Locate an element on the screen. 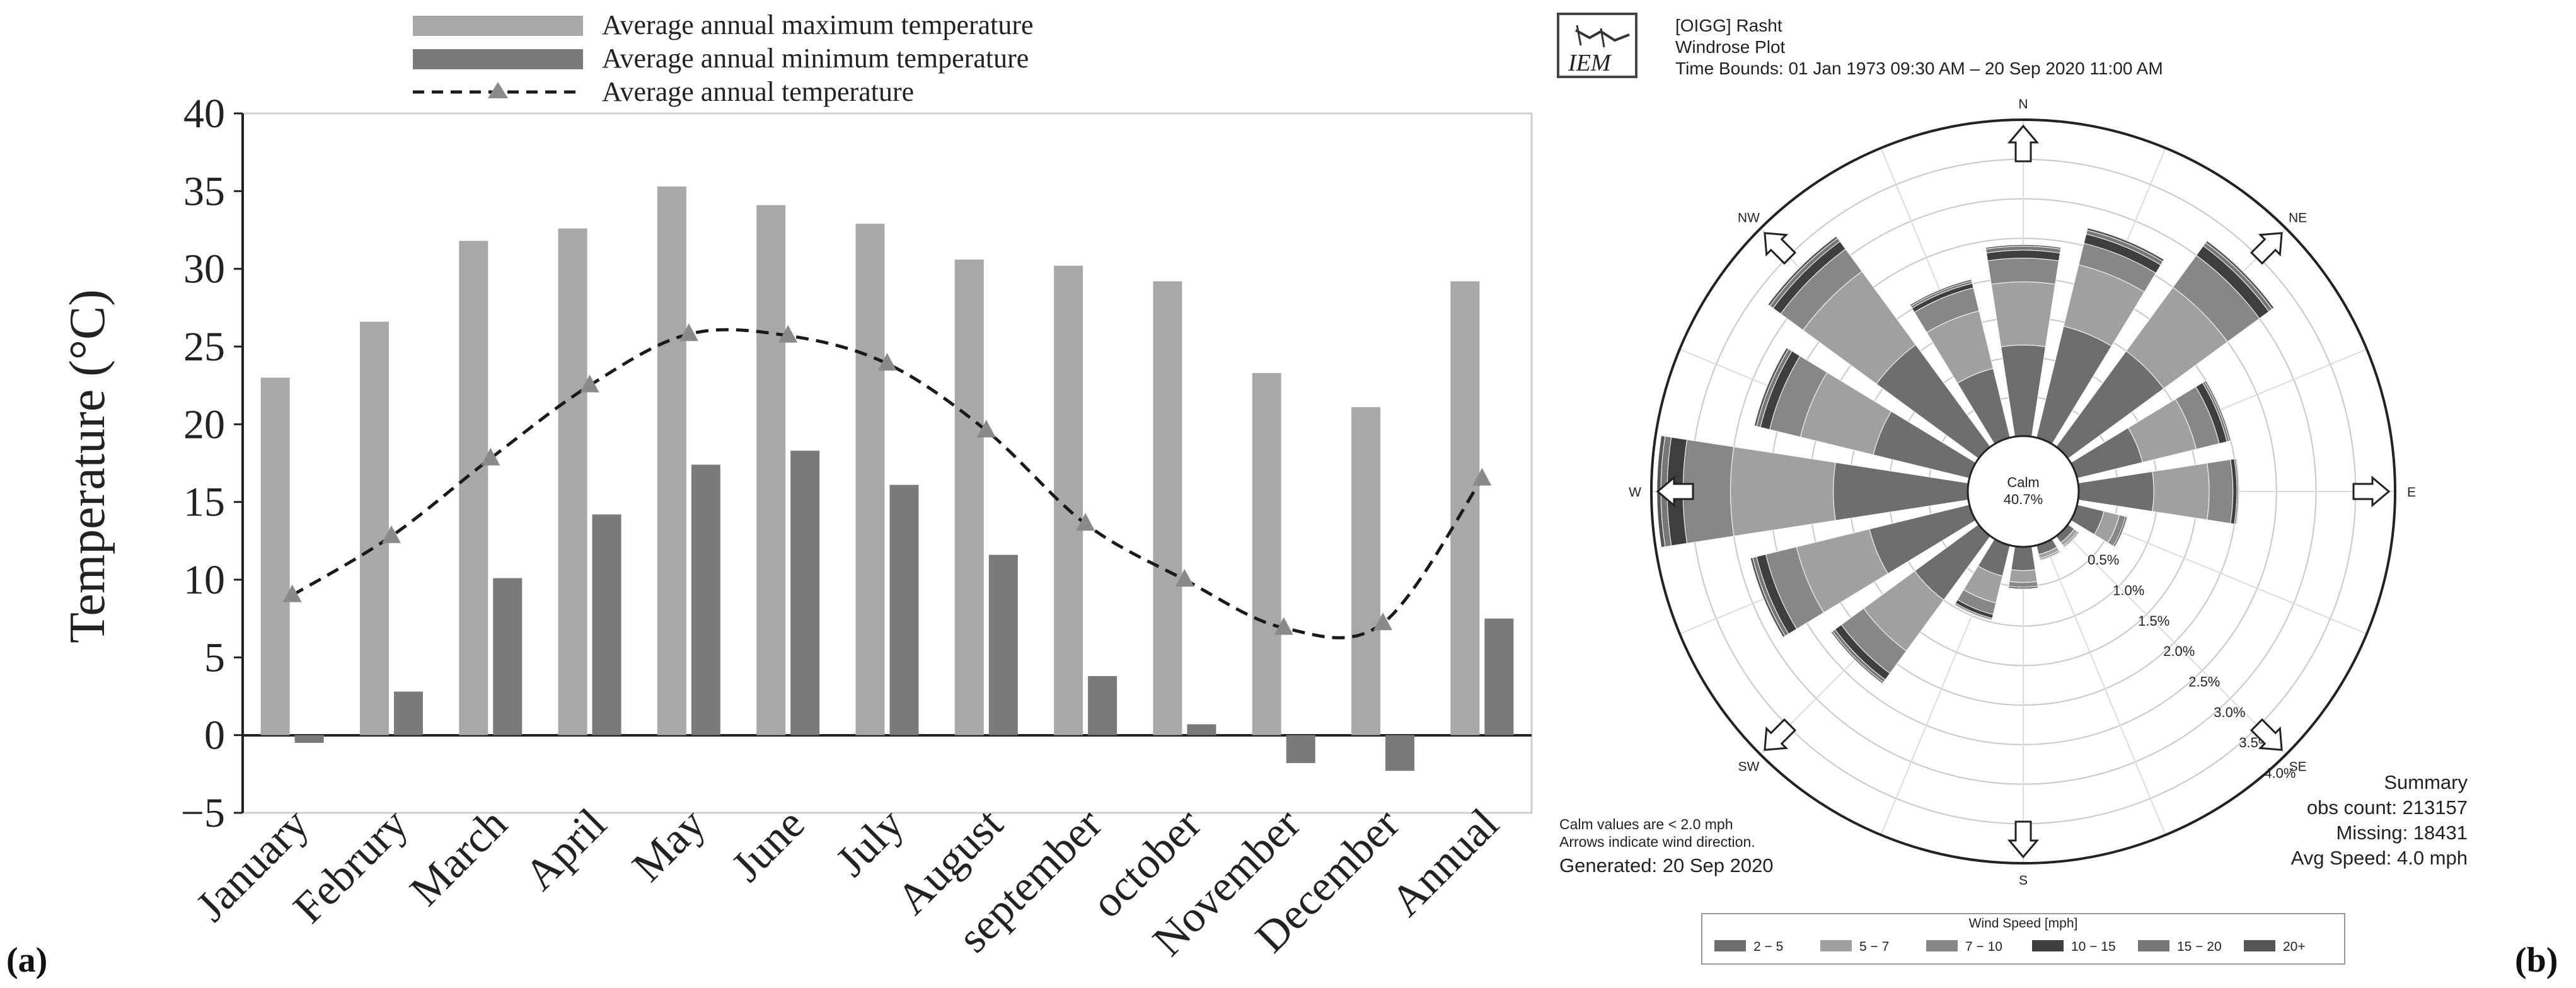 This screenshot has height=988, width=2576. iem-logo-text: IEM is located at coordinates (1590, 63).